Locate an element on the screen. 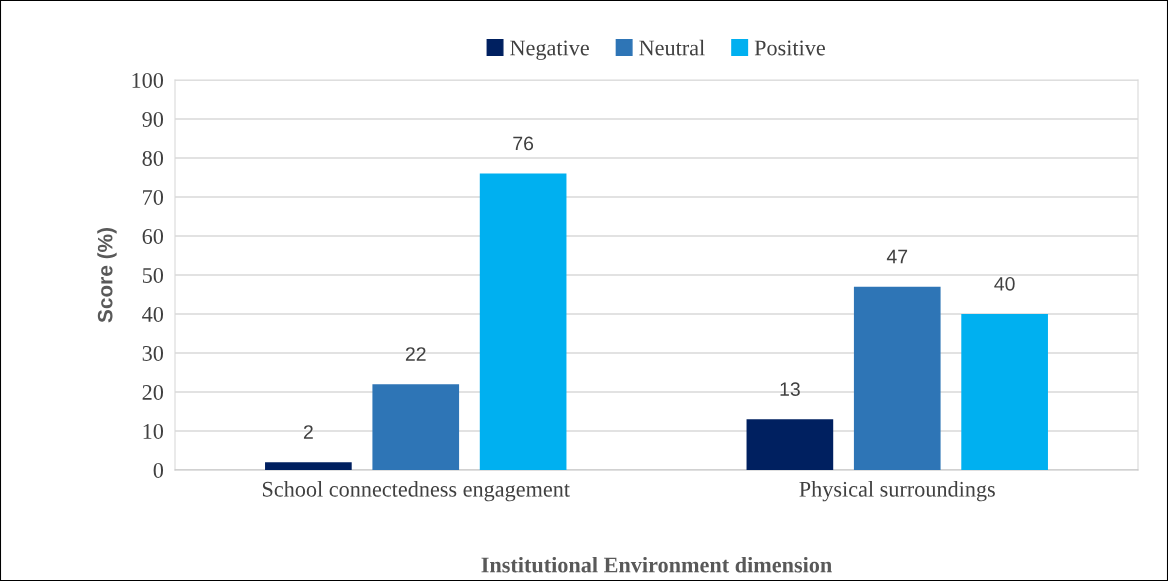  y-tick-label: 100 is located at coordinates (148, 80).